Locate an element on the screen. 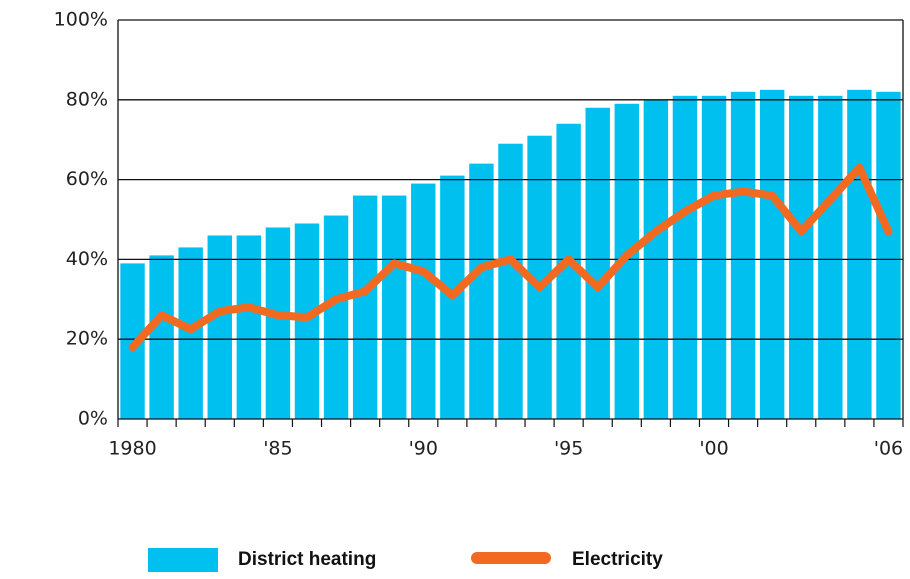 The image size is (910, 579). x-tick-label: '90 is located at coordinates (423, 449).